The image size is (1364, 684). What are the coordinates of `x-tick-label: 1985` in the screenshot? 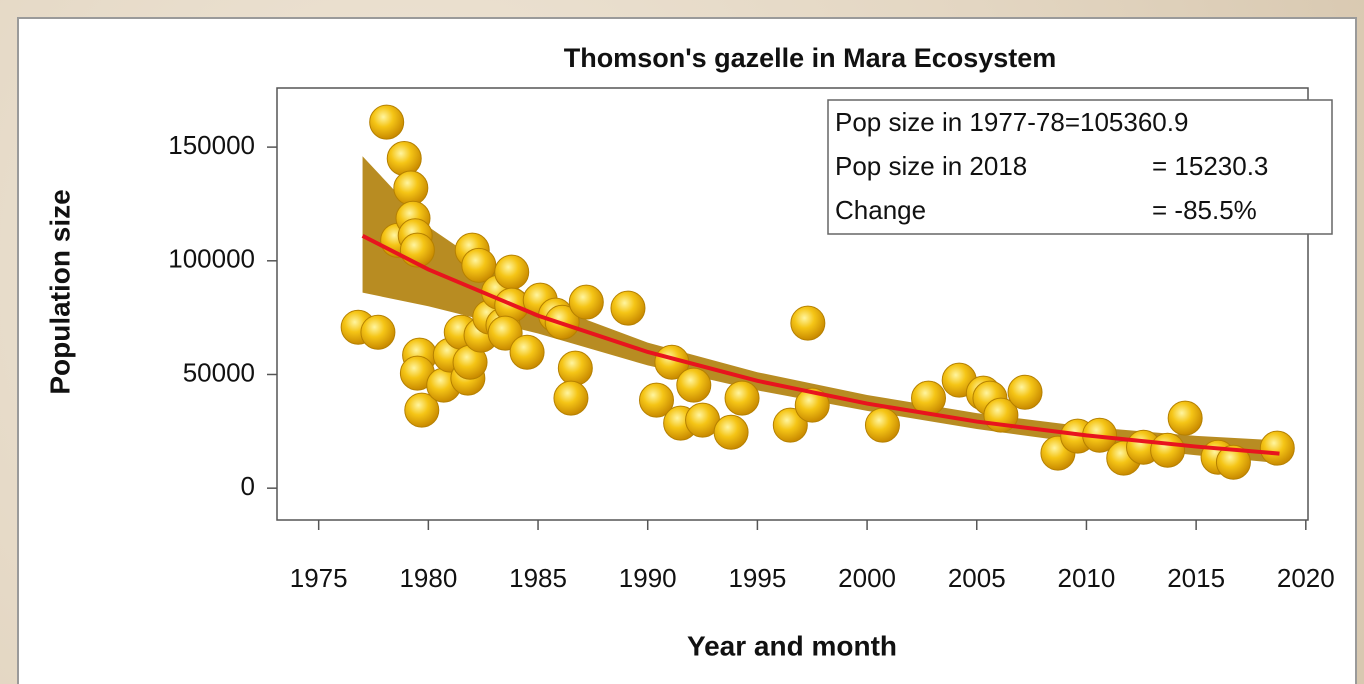 It's located at (538, 578).